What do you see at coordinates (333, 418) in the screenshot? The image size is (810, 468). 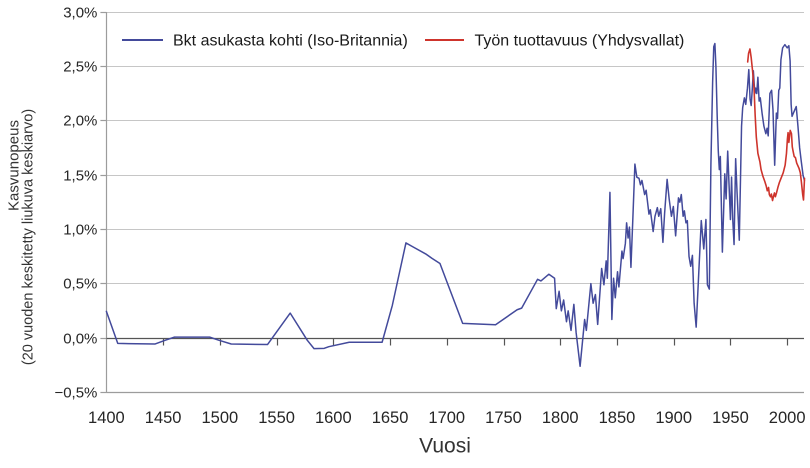 I see `svg-text: 1600` at bounding box center [333, 418].